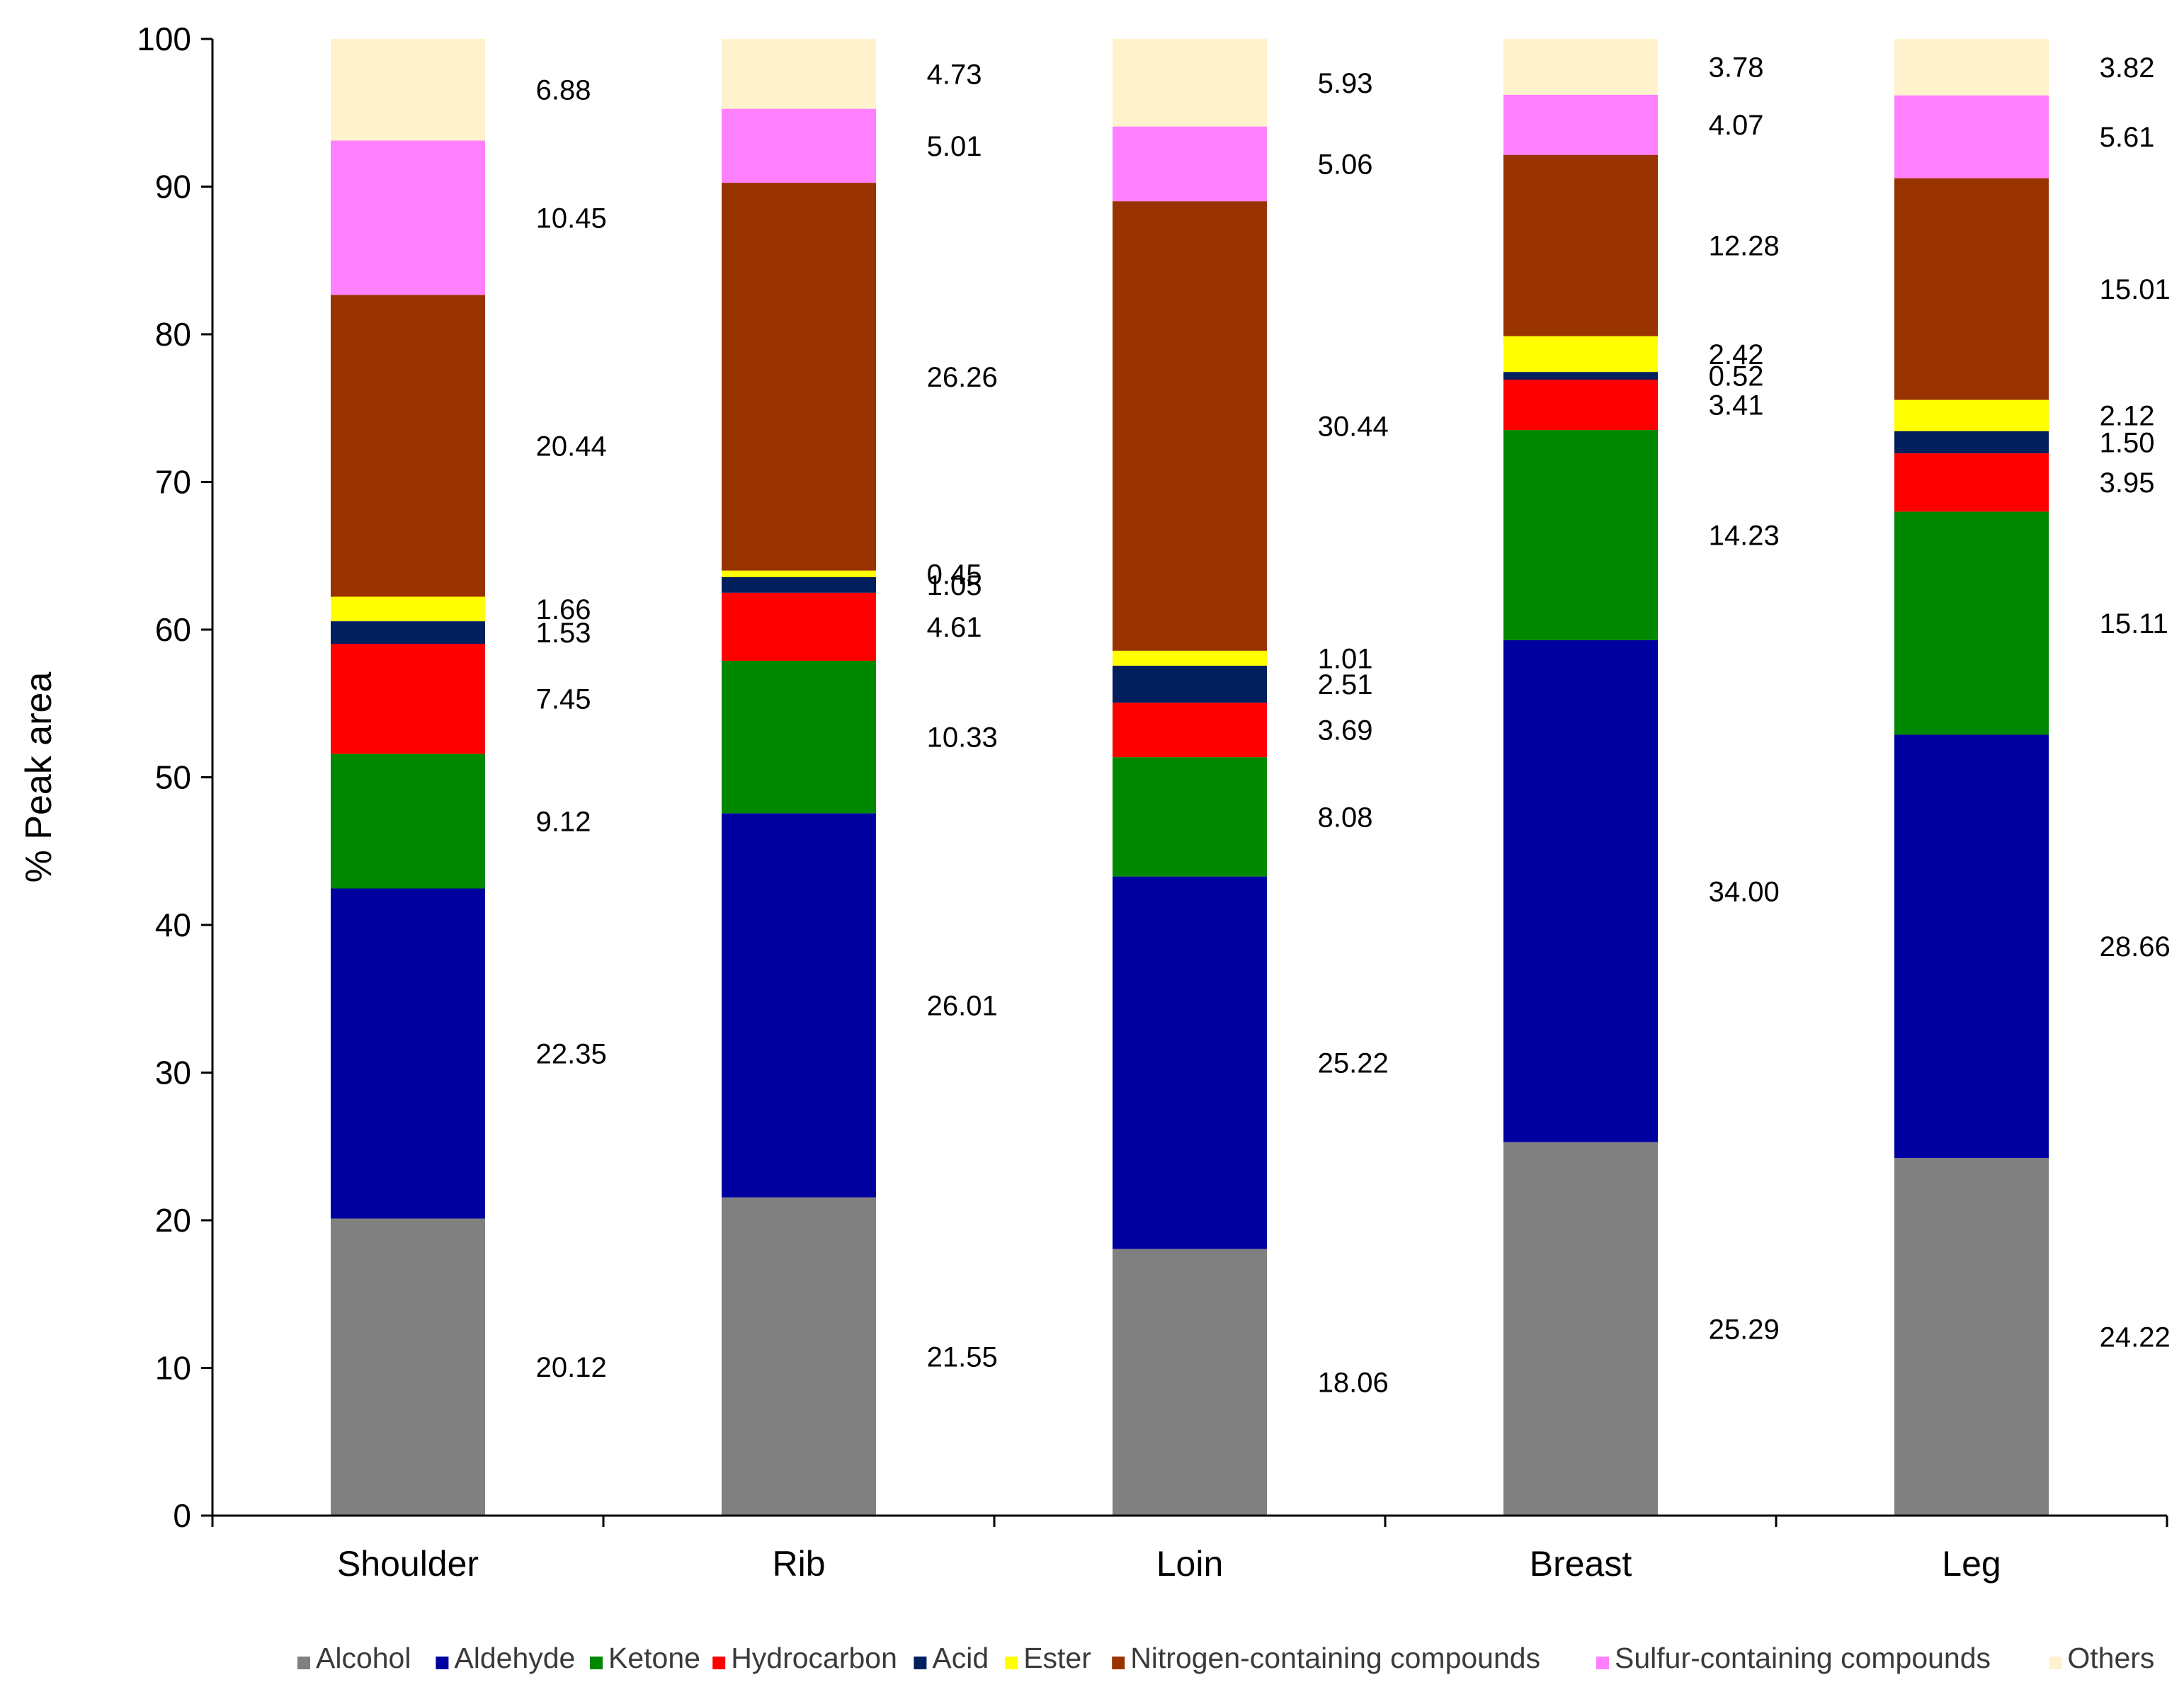 The height and width of the screenshot is (1704, 2184). What do you see at coordinates (1354, 426) in the screenshot?
I see `data-label-nitrogen-containing-compounds-loin: 30.44` at bounding box center [1354, 426].